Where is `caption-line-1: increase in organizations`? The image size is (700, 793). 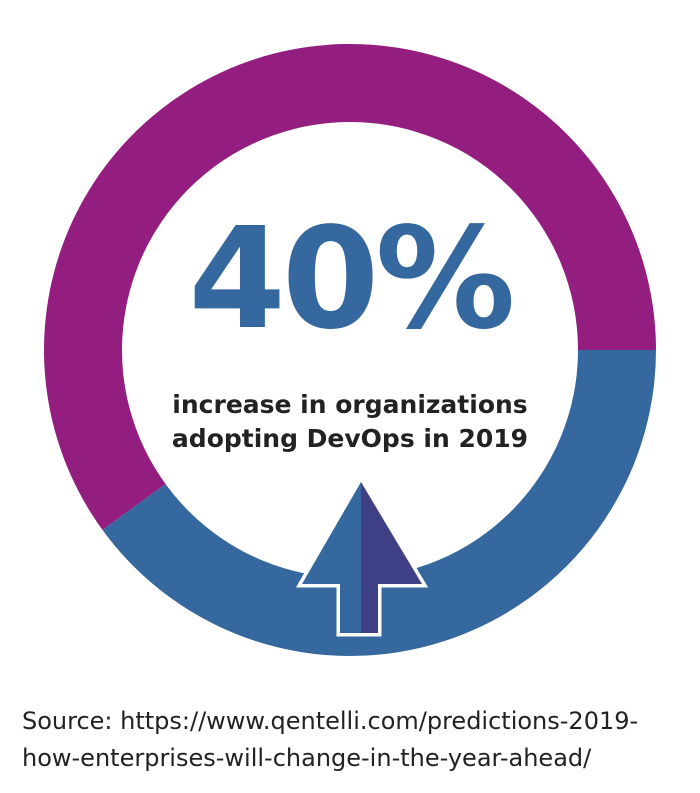
caption-line-1: increase in organizations is located at coordinates (350, 404).